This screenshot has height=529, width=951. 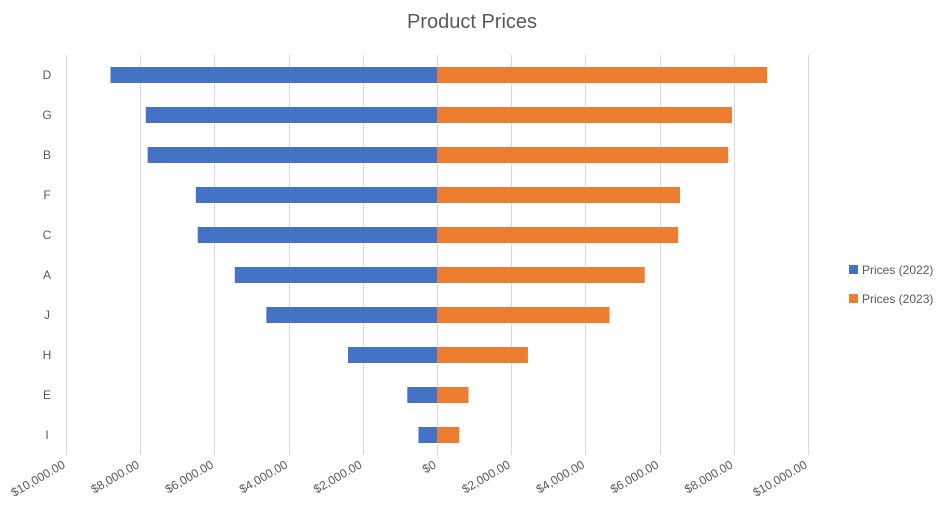 I want to click on chart-title: Product Prices, so click(x=472, y=22).